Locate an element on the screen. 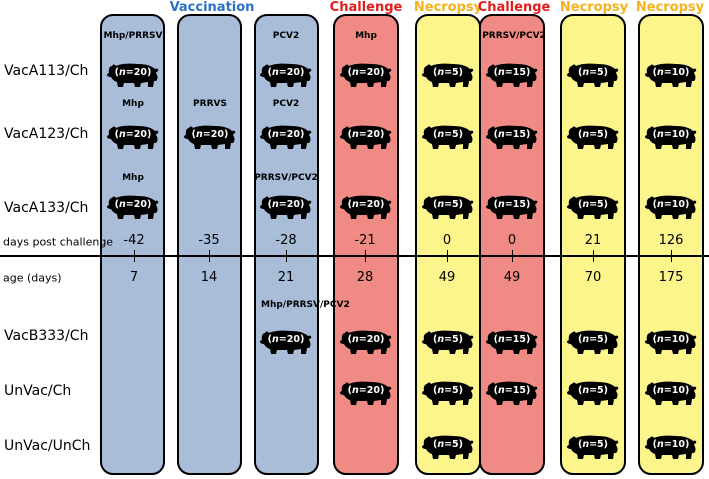 This screenshot has width=709, height=479. header-necropsy-1: Necropsy is located at coordinates (448, 7).